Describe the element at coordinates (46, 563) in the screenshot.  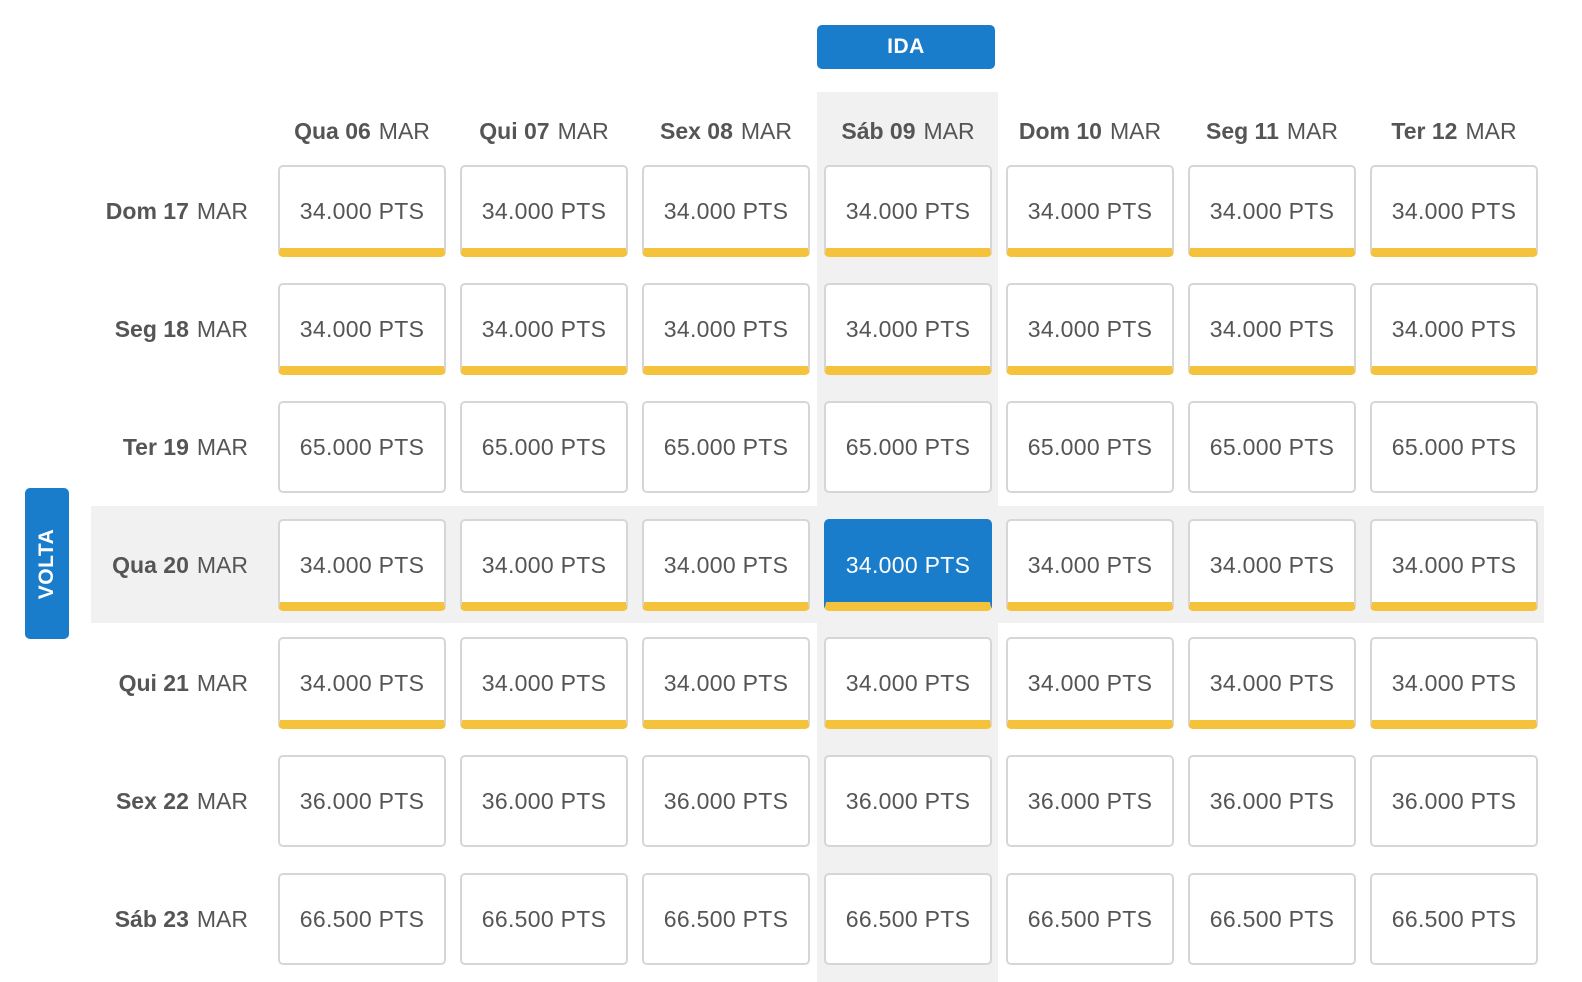
I see `volta-label: VOLTA` at that location.